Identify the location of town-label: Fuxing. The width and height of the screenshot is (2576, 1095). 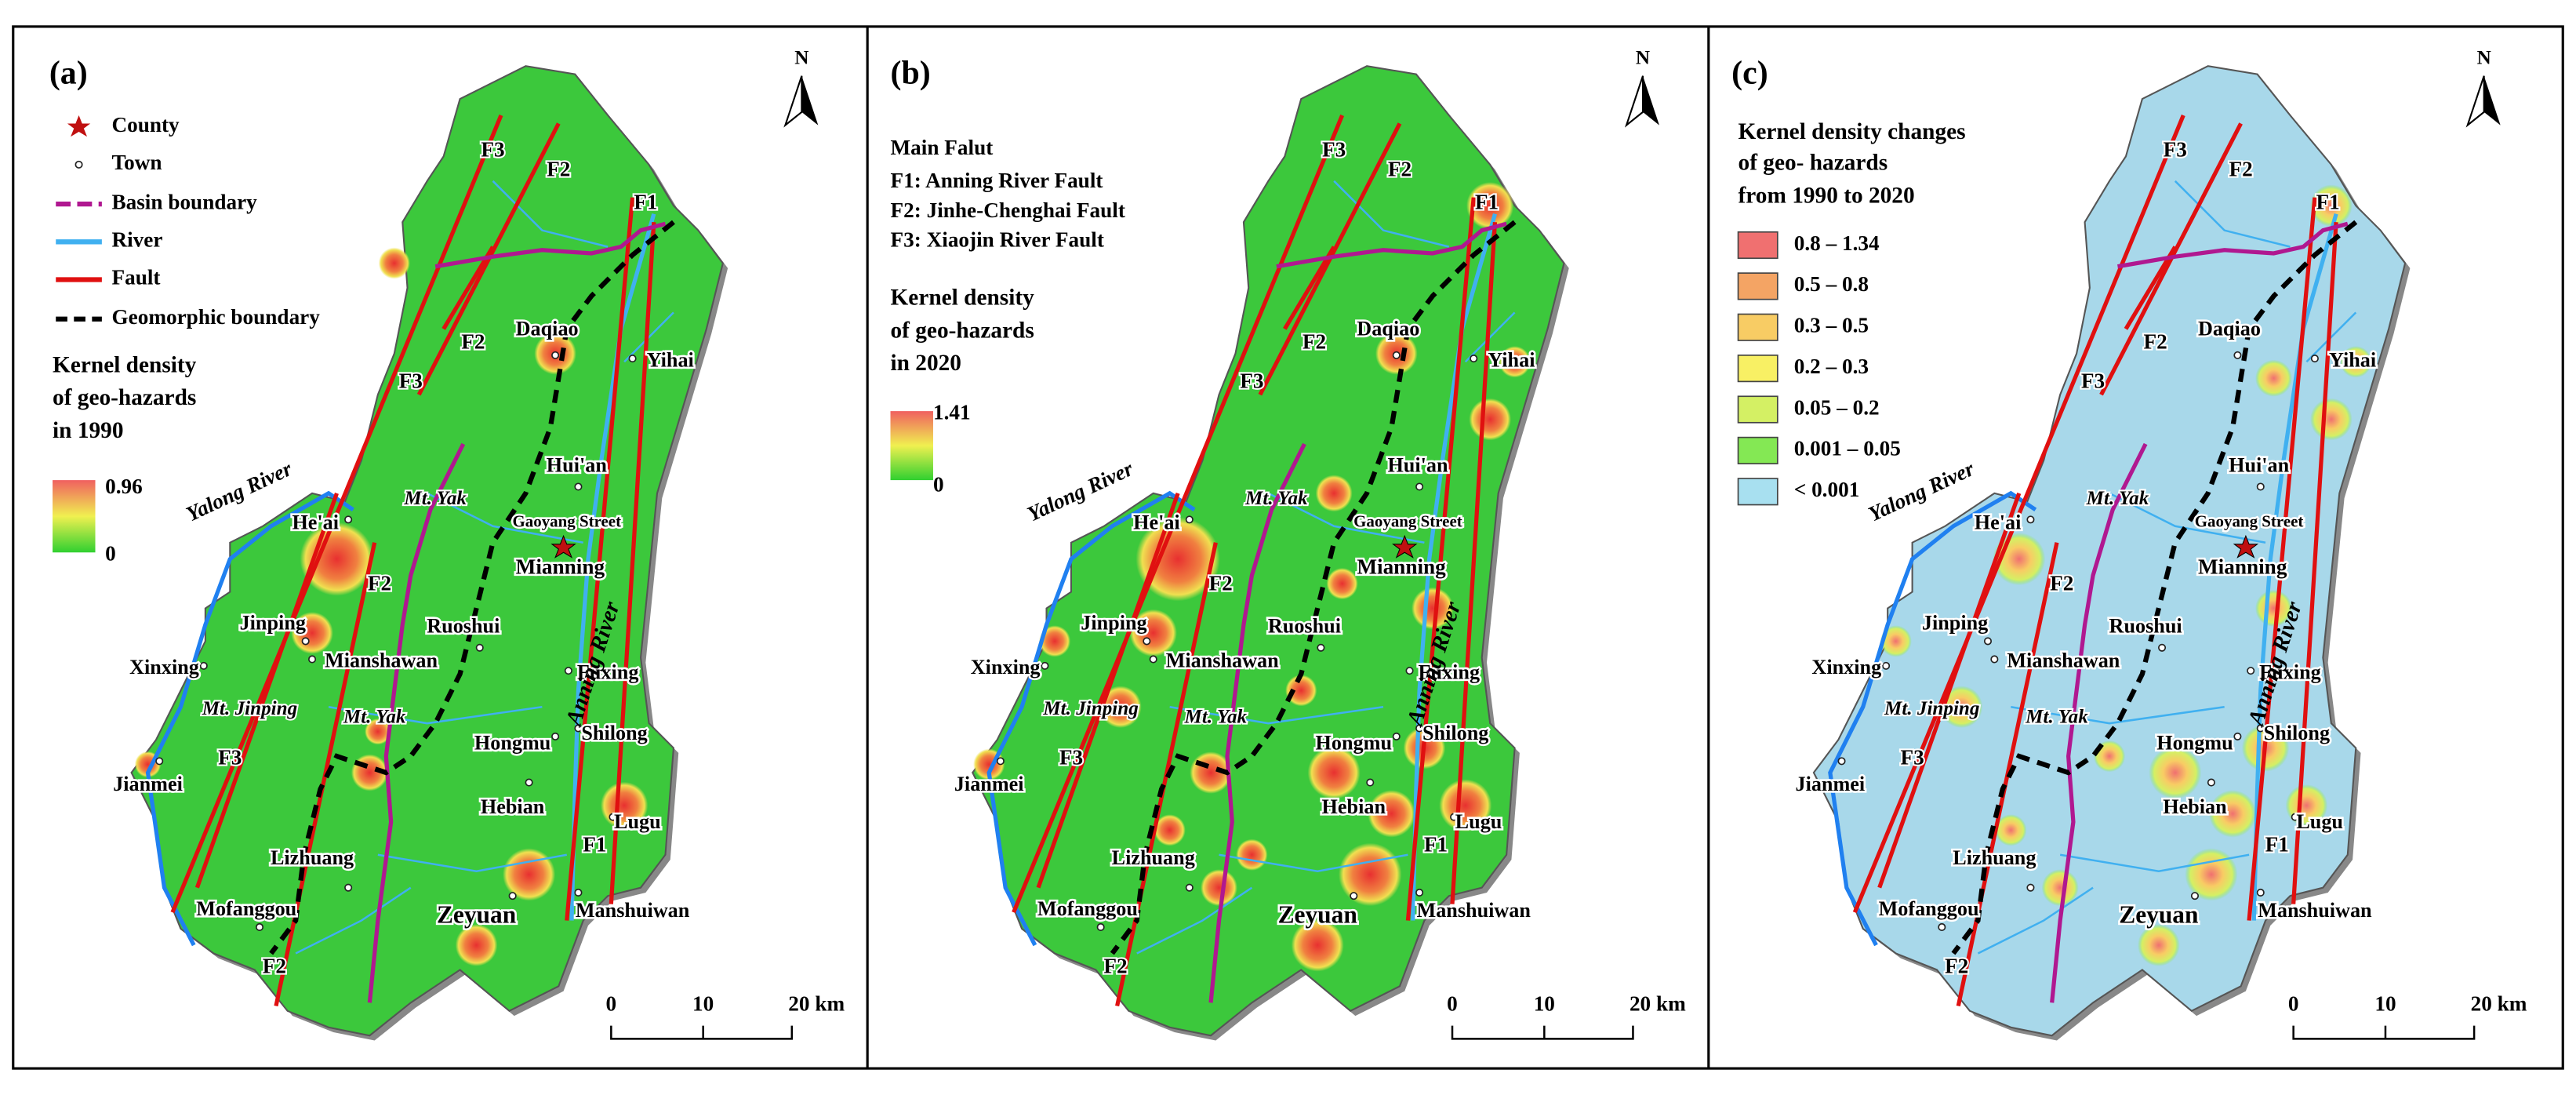
(2290, 671).